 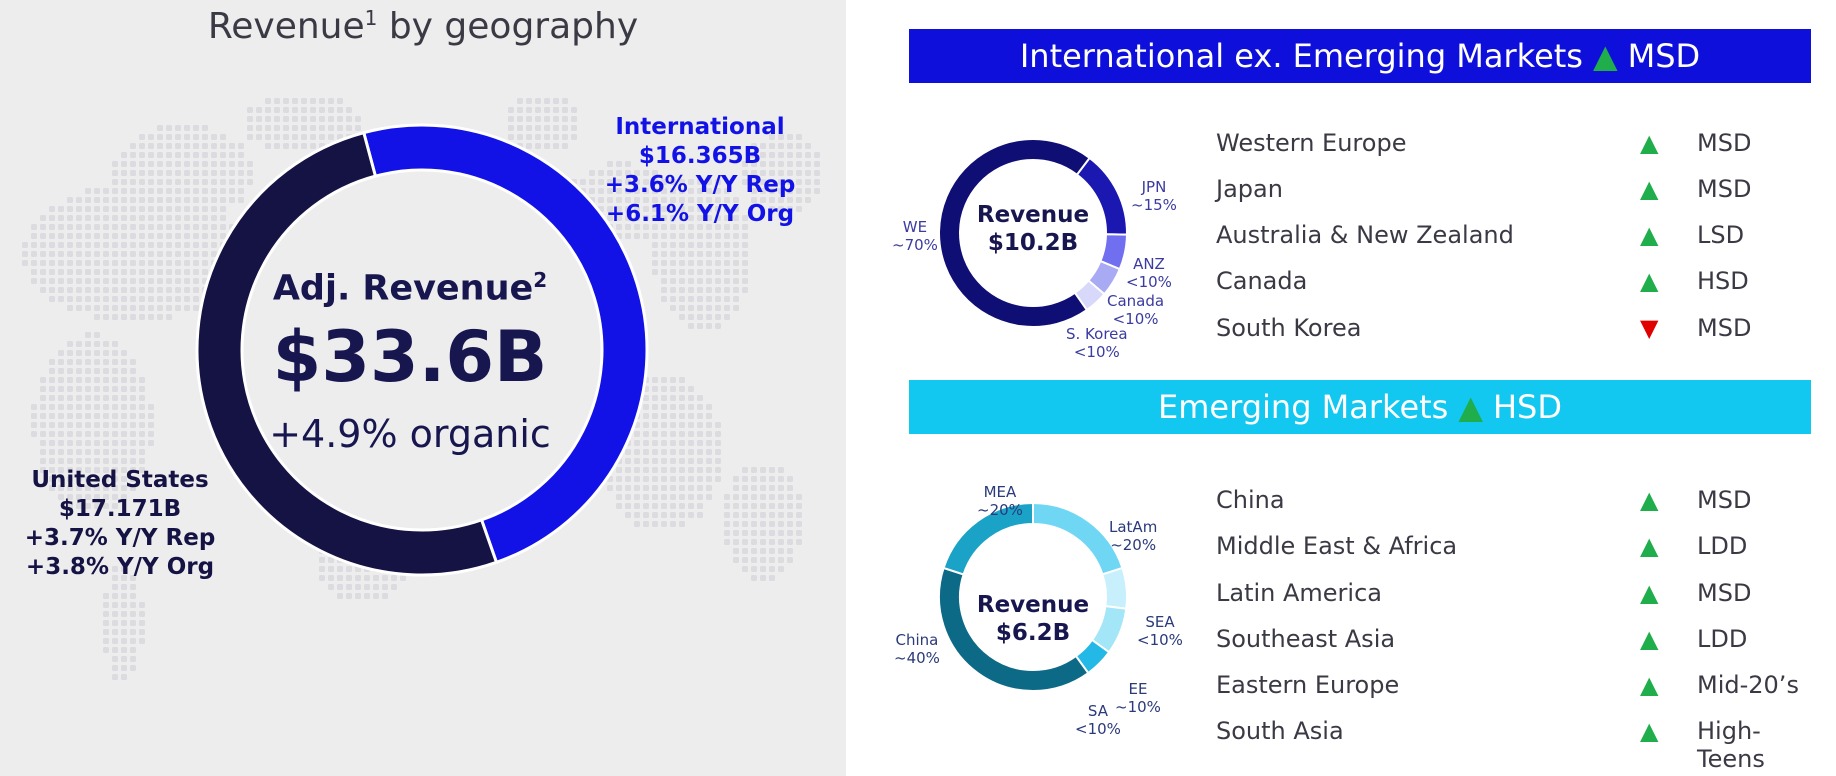 What do you see at coordinates (1098, 720) in the screenshot?
I see `label-sa: SA <10%` at bounding box center [1098, 720].